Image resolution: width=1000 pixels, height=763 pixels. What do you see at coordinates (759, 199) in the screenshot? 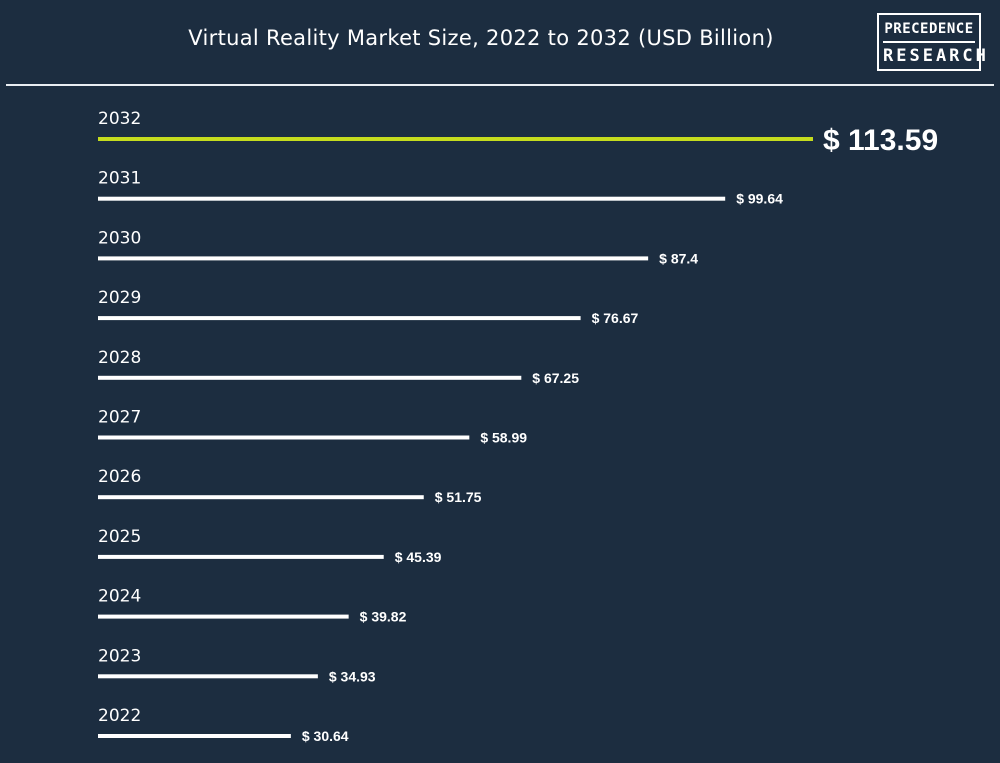
I see `value-label-2031: $ 99.64` at bounding box center [759, 199].